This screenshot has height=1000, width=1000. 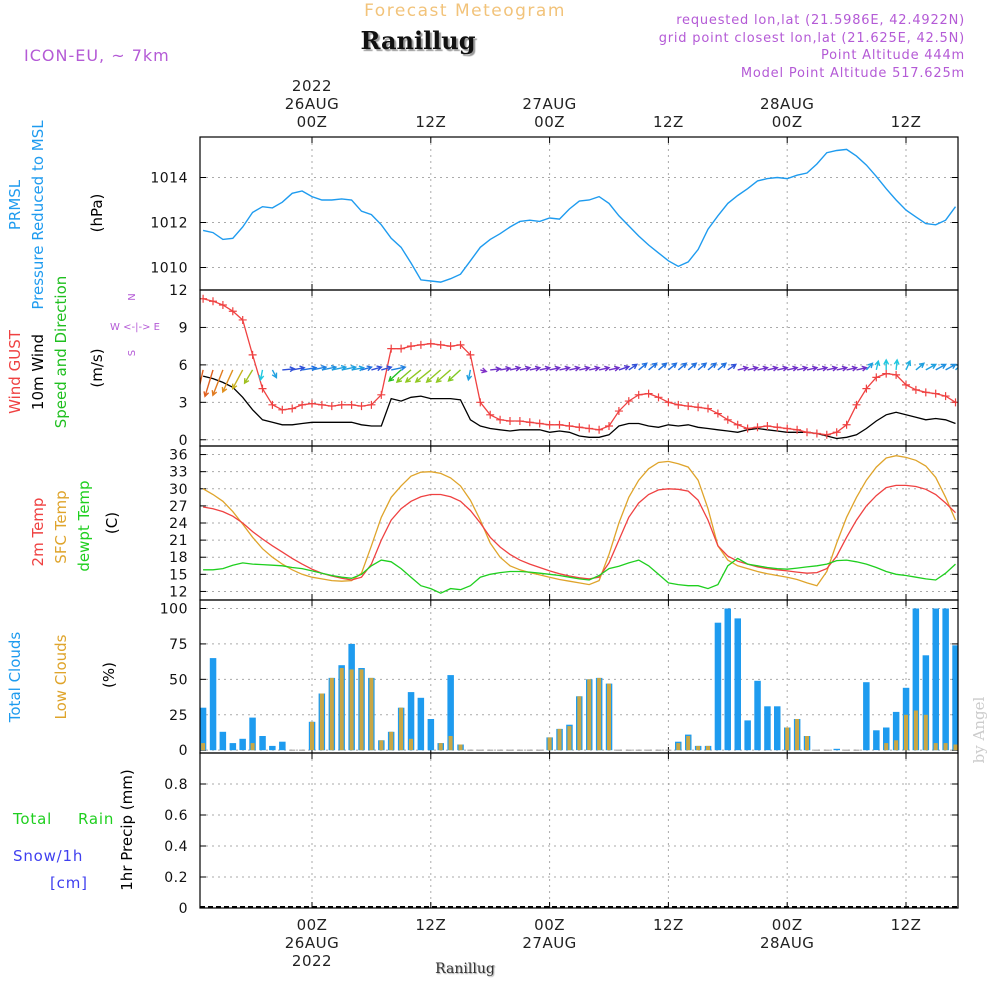 What do you see at coordinates (97, 213) in the screenshot?
I see `pressure-unit: (hPa)` at bounding box center [97, 213].